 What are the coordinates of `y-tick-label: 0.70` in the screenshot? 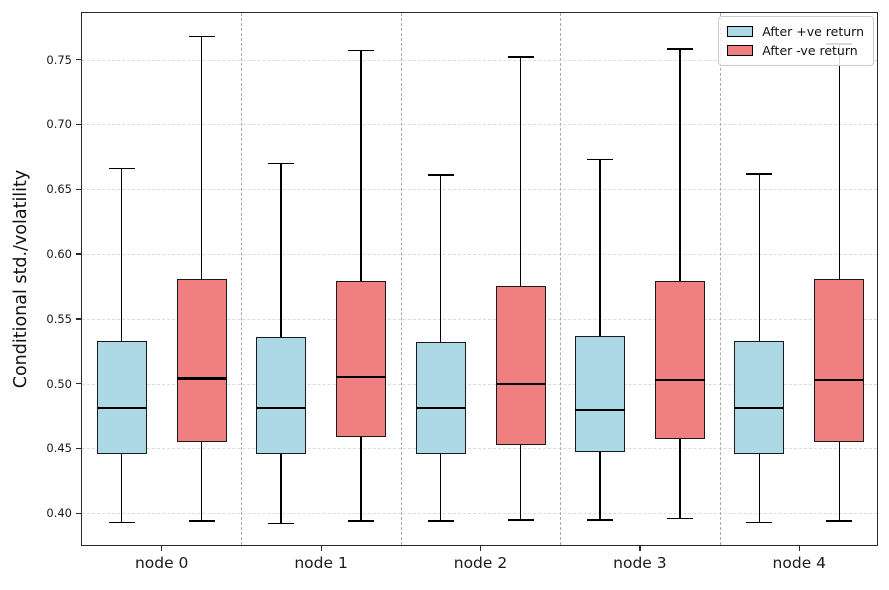 It's located at (59, 124).